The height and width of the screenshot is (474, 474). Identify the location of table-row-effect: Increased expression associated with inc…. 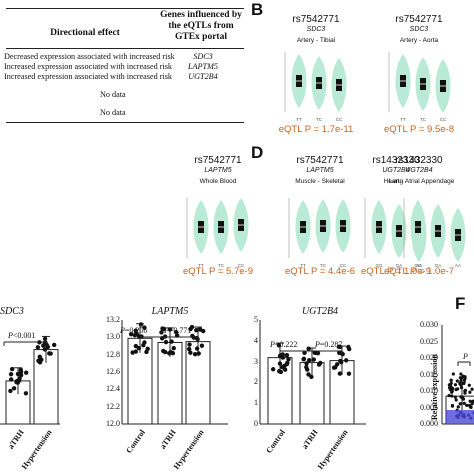
(88, 66).